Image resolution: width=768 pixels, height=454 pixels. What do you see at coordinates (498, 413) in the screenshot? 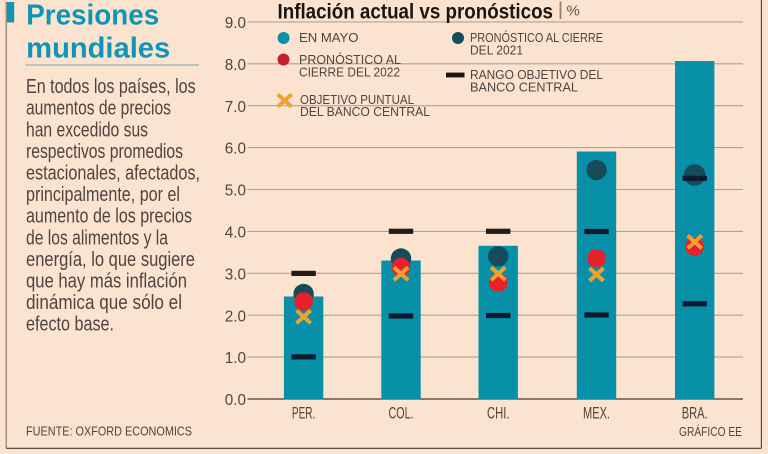
I see `svg-text: CHI.` at bounding box center [498, 413].